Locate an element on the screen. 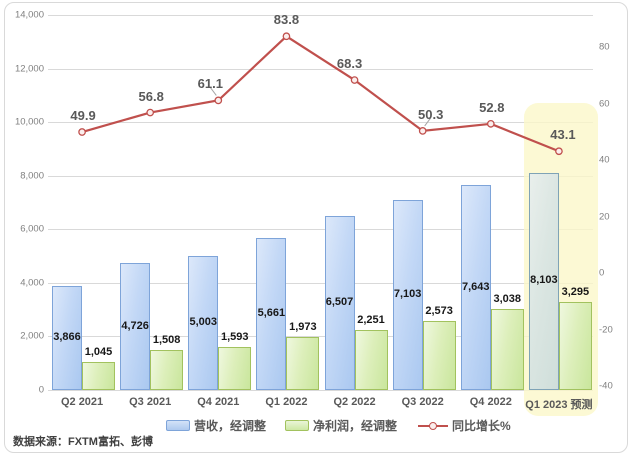  legend-label-profit: 净利润，经调整 is located at coordinates (355, 425).